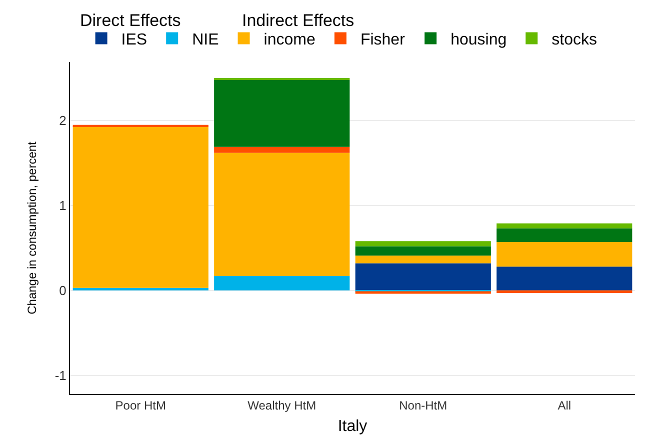 The width and height of the screenshot is (645, 442). Describe the element at coordinates (60, 375) in the screenshot. I see `y-tick-label: -1` at that location.